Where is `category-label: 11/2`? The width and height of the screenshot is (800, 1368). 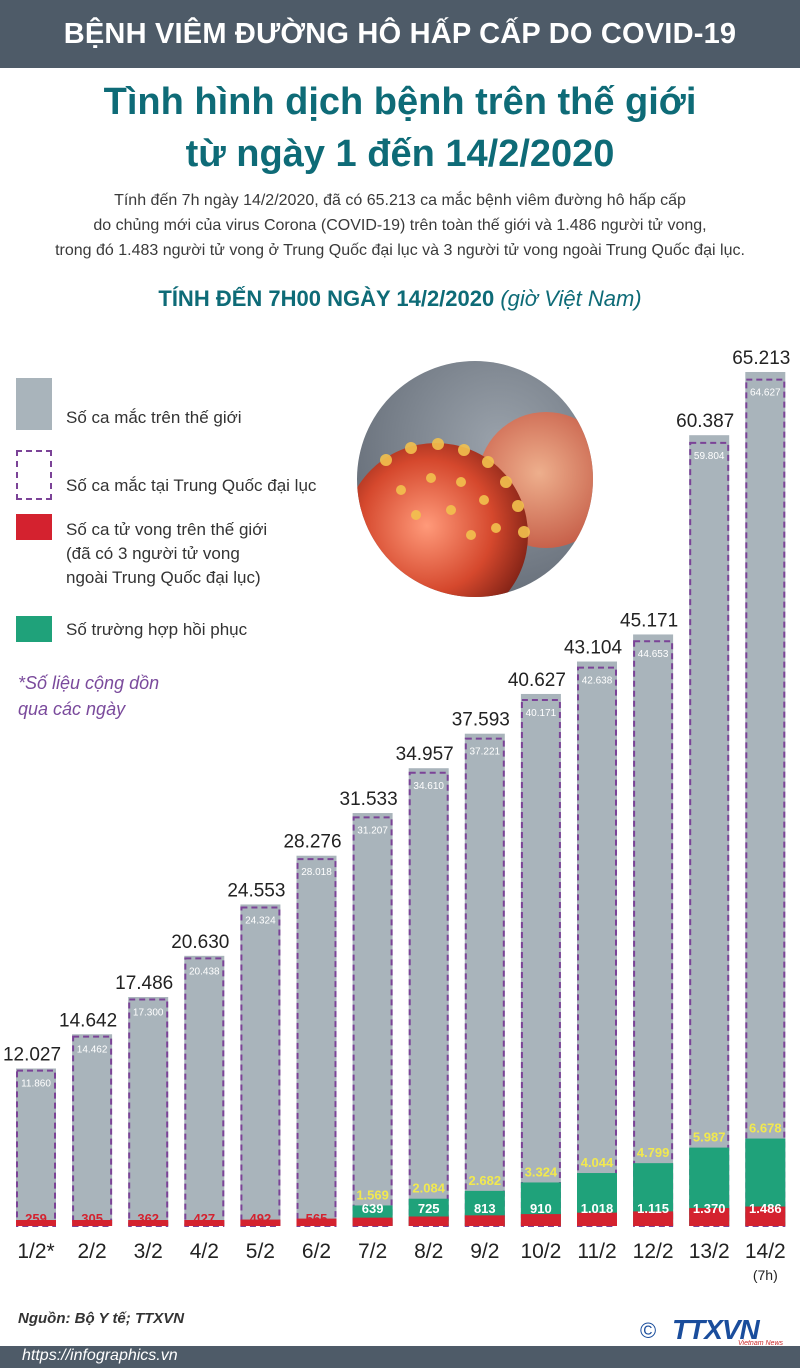 category-label: 11/2 is located at coordinates (596, 1251).